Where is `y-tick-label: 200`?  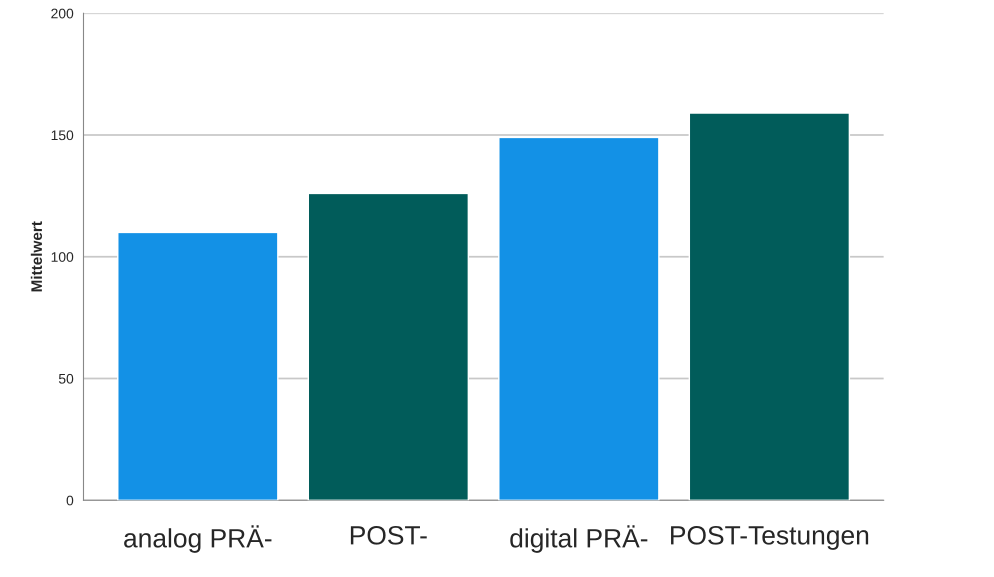
y-tick-label: 200 is located at coordinates (62, 13).